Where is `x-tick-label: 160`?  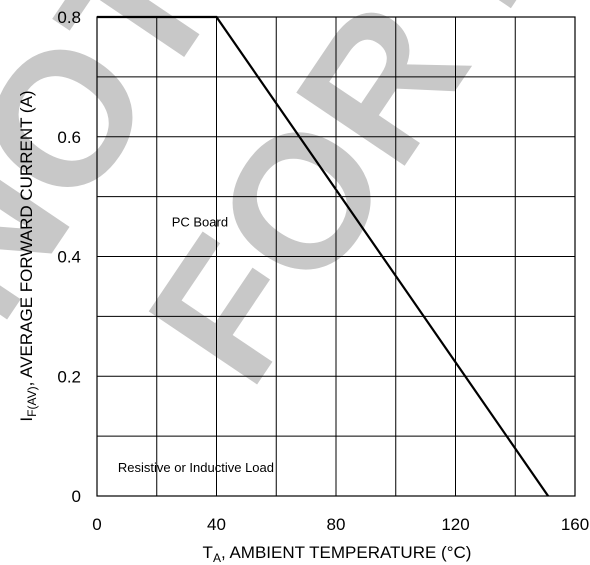 x-tick-label: 160 is located at coordinates (575, 524).